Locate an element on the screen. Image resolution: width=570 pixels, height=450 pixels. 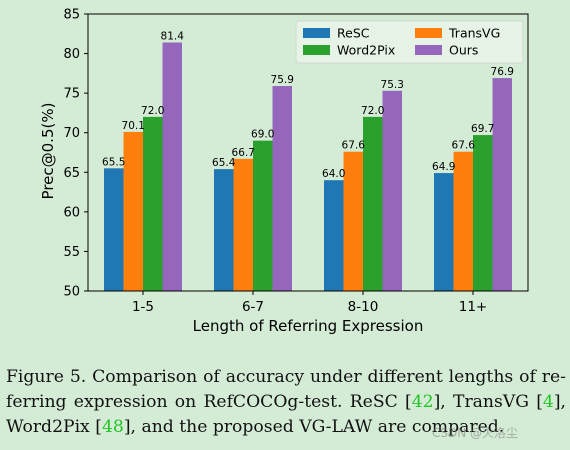
x-tick-label-8-10: 8-10 is located at coordinates (363, 307).